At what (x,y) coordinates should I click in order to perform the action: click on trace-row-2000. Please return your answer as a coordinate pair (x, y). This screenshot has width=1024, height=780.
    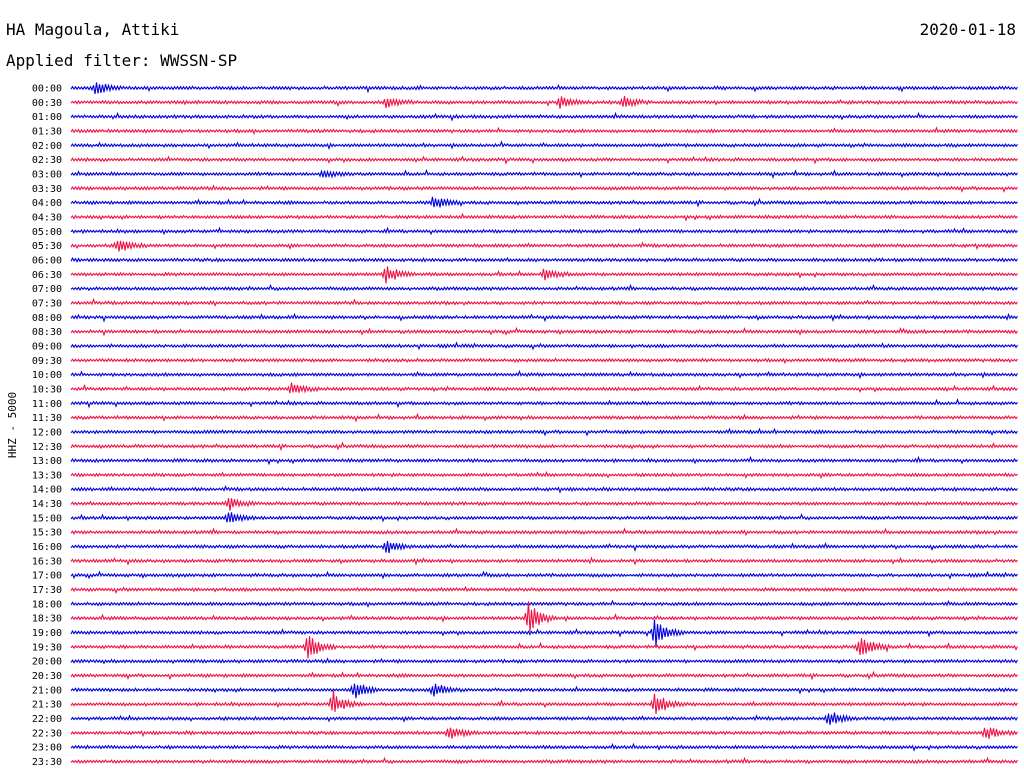
    Looking at the image, I should click on (544, 661).